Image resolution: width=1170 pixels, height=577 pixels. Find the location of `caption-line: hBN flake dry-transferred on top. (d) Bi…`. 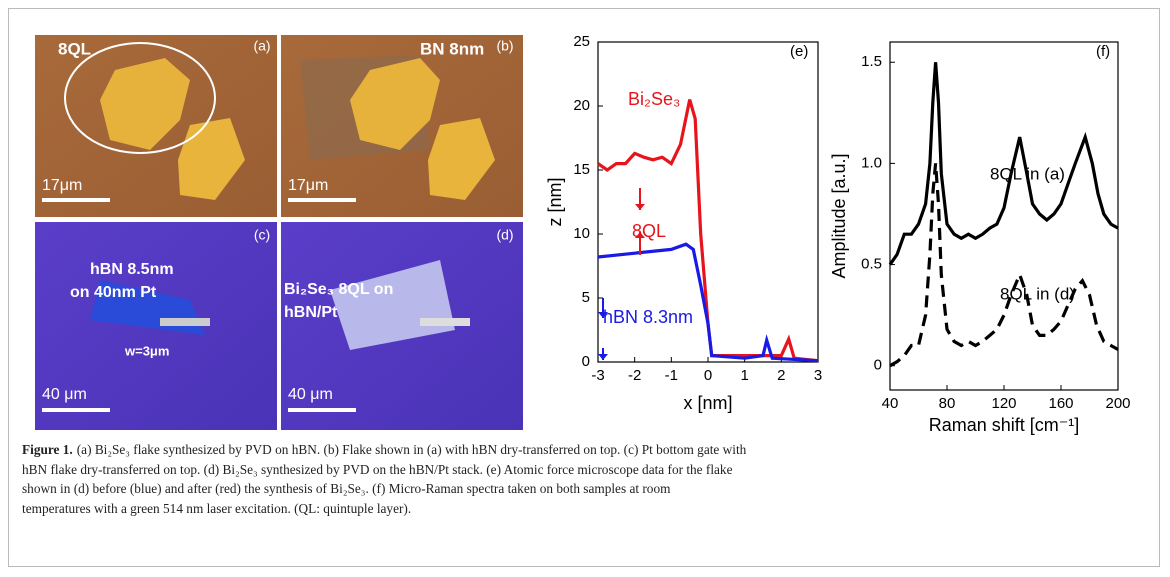

caption-line: hBN flake dry-transferred on top. (d) Bi… is located at coordinates (587, 470).